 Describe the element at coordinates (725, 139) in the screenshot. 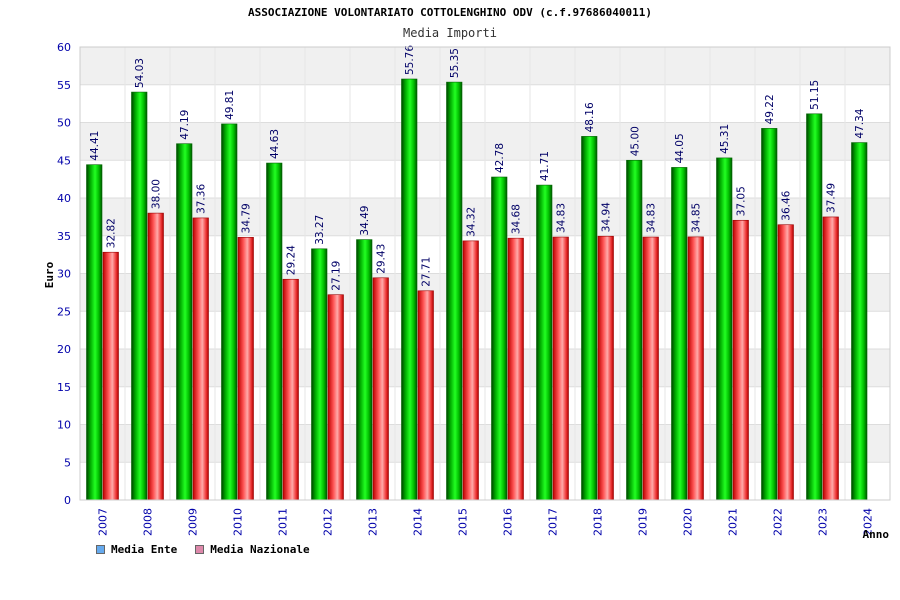

I see `data-label: 45.31` at that location.